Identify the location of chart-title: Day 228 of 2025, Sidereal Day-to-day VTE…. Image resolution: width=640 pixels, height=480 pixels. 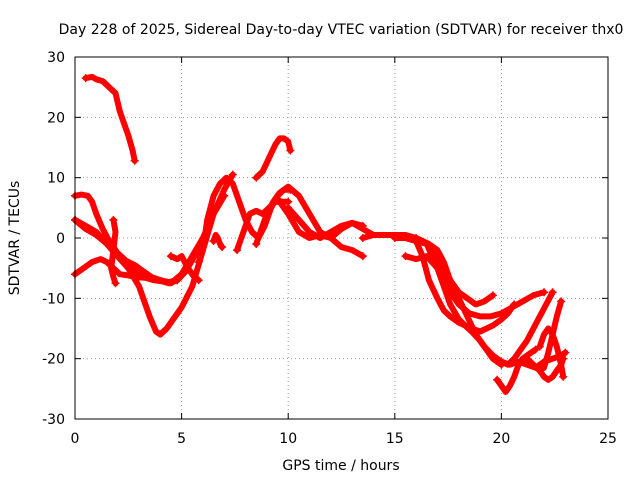
(341, 30).